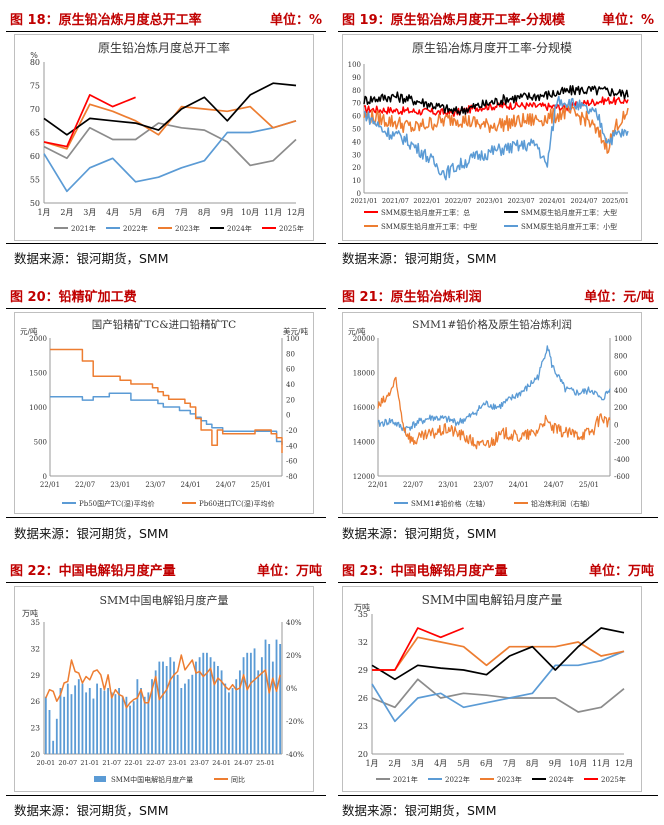  What do you see at coordinates (357, 331) in the screenshot?
I see `y-axis-label-left: 元/吨` at bounding box center [357, 331].